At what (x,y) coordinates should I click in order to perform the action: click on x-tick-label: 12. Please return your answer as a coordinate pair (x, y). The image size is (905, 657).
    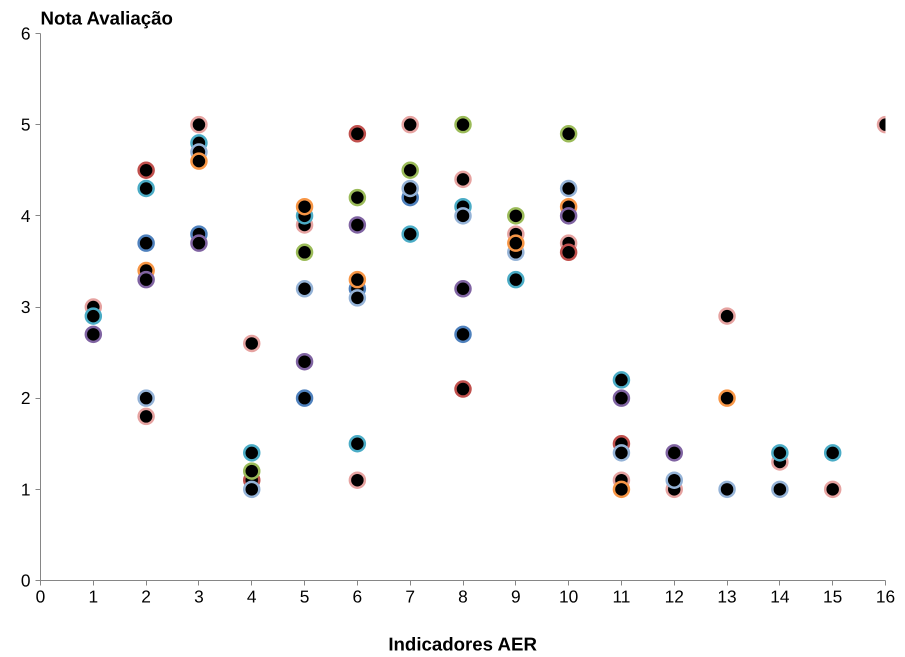
    Looking at the image, I should click on (674, 596).